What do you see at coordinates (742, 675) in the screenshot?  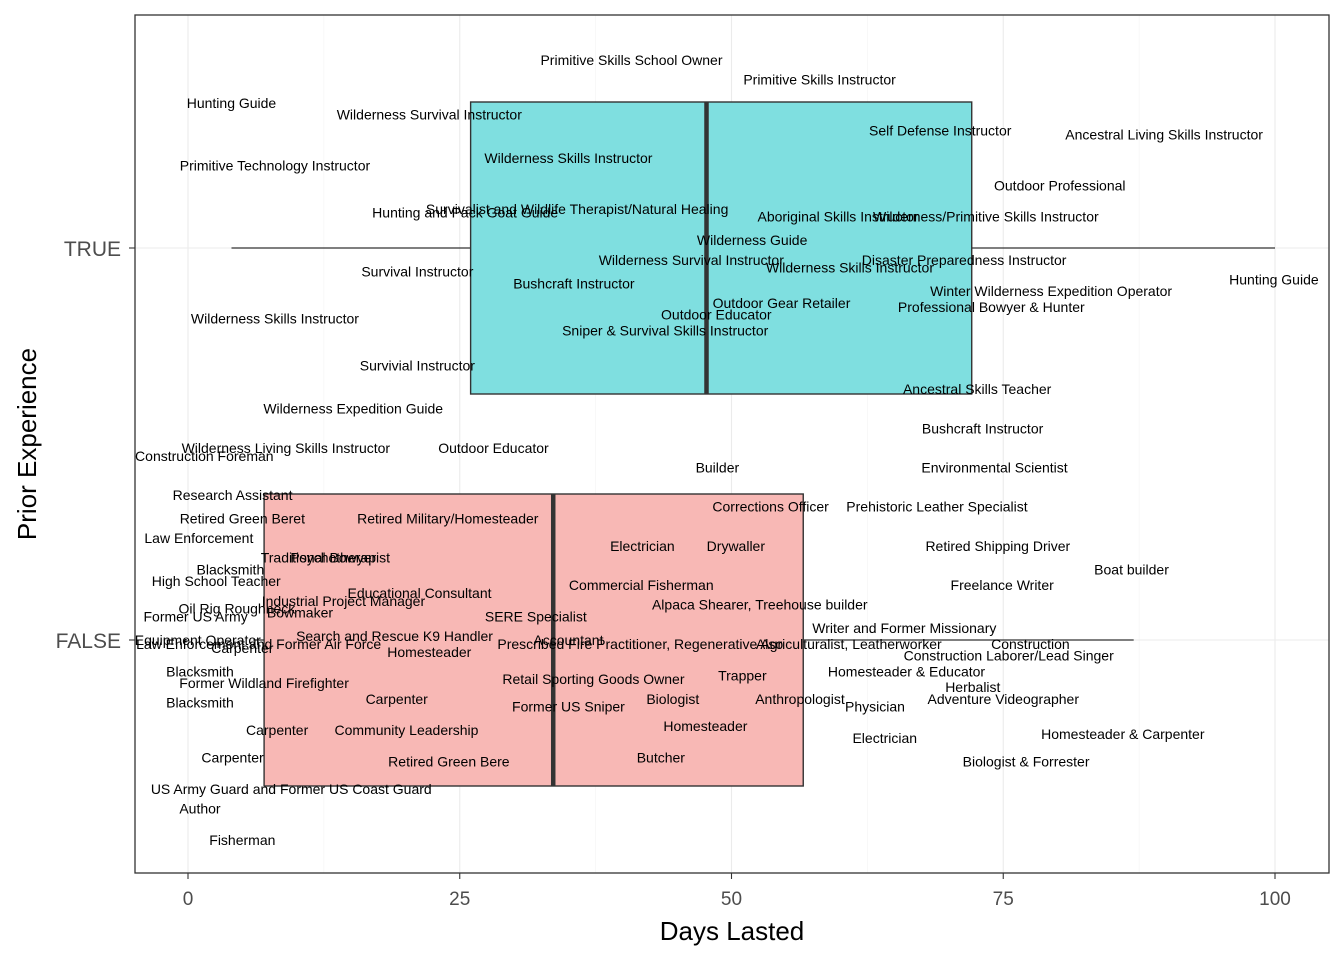 I see `occupation-label: Trapper` at bounding box center [742, 675].